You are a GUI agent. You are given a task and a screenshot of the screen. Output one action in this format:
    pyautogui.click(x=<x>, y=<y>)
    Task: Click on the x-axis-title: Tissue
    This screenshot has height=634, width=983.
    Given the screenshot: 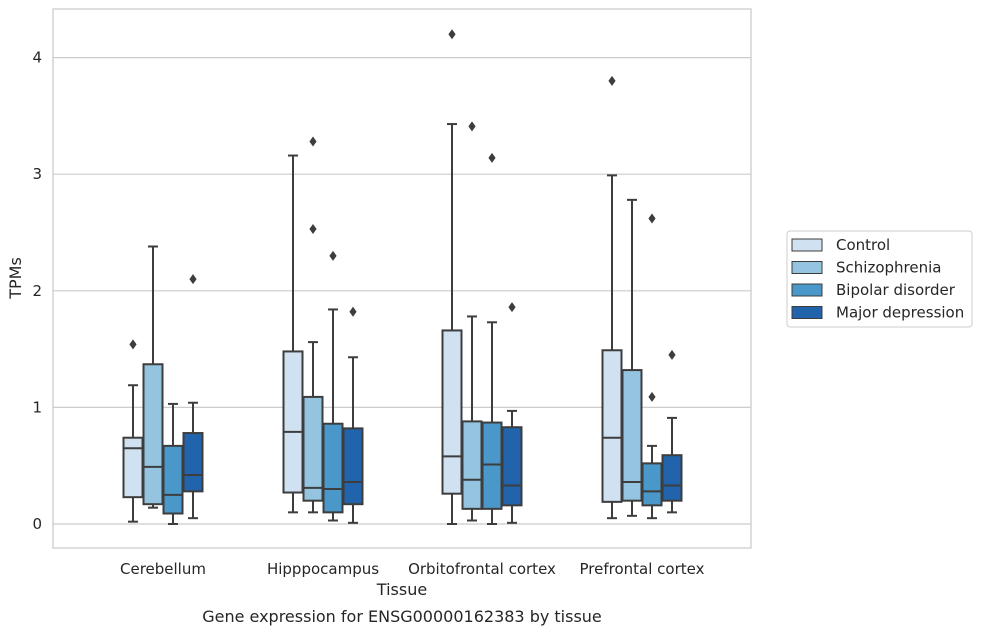 What is the action you would take?
    pyautogui.click(x=401, y=589)
    